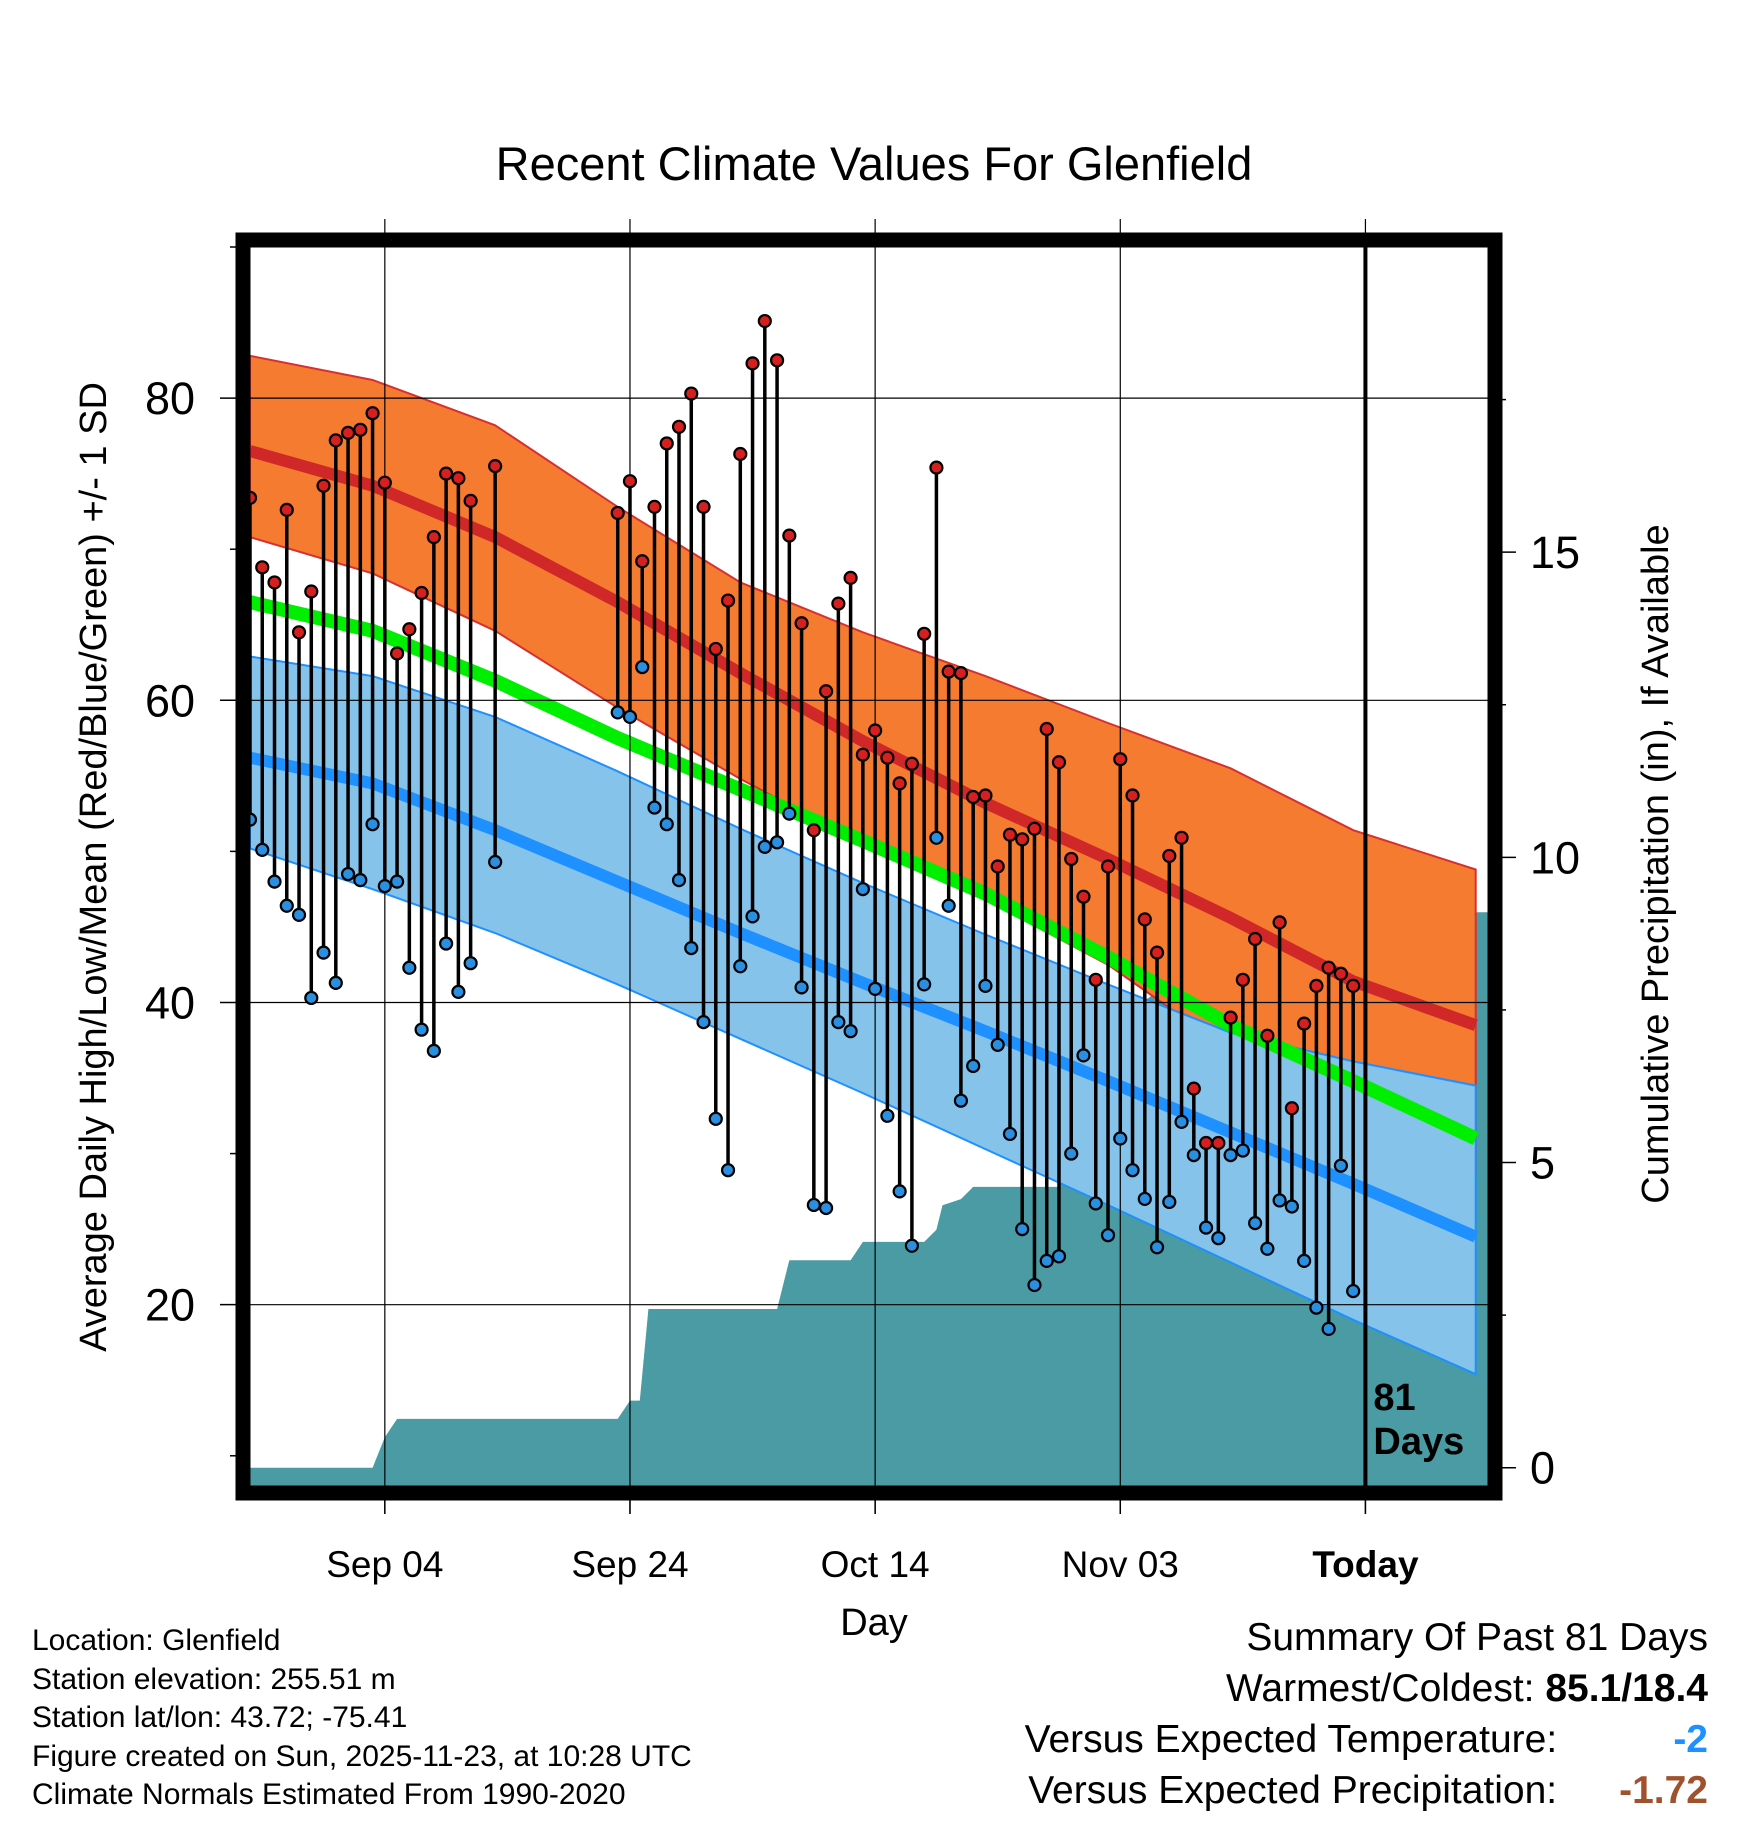 The image size is (1748, 1828). I want to click on latlon-text: Station lat/lon: 43.72; -75.41, so click(220, 1717).